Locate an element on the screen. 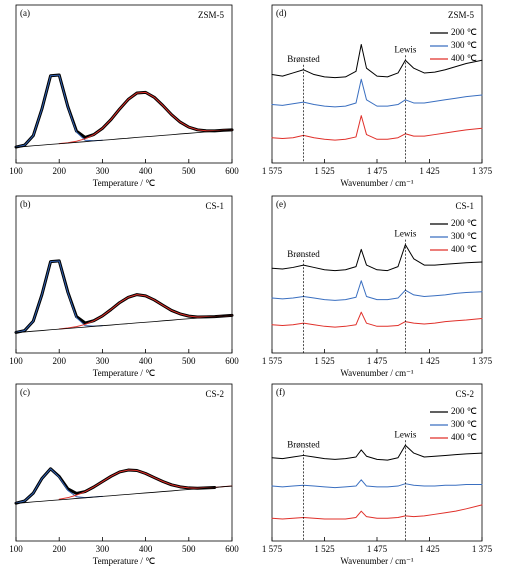 The height and width of the screenshot is (573, 505). panel-label: (c) is located at coordinates (25, 392).